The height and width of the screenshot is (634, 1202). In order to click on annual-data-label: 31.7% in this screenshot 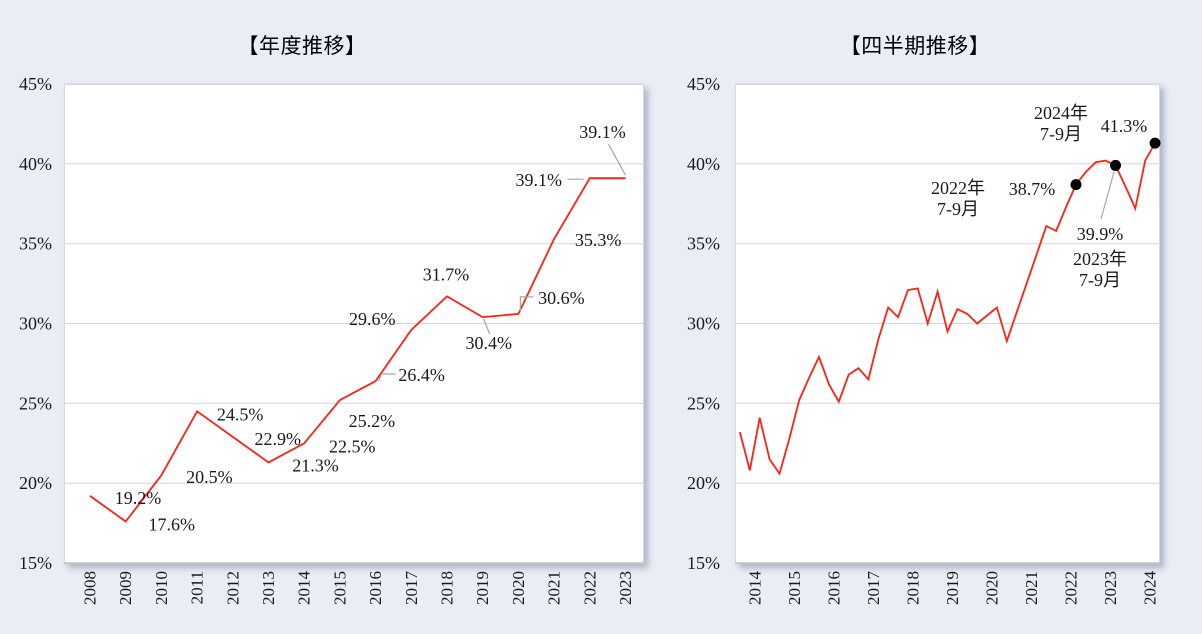, I will do `click(446, 274)`.